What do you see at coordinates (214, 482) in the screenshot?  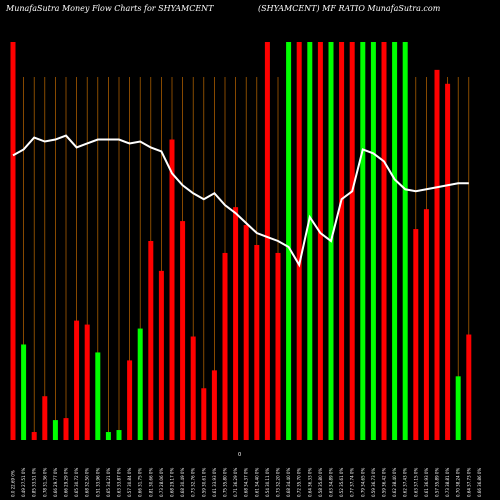 I see `x-tick-label: 0.61 33.93 0%` at bounding box center [214, 482].